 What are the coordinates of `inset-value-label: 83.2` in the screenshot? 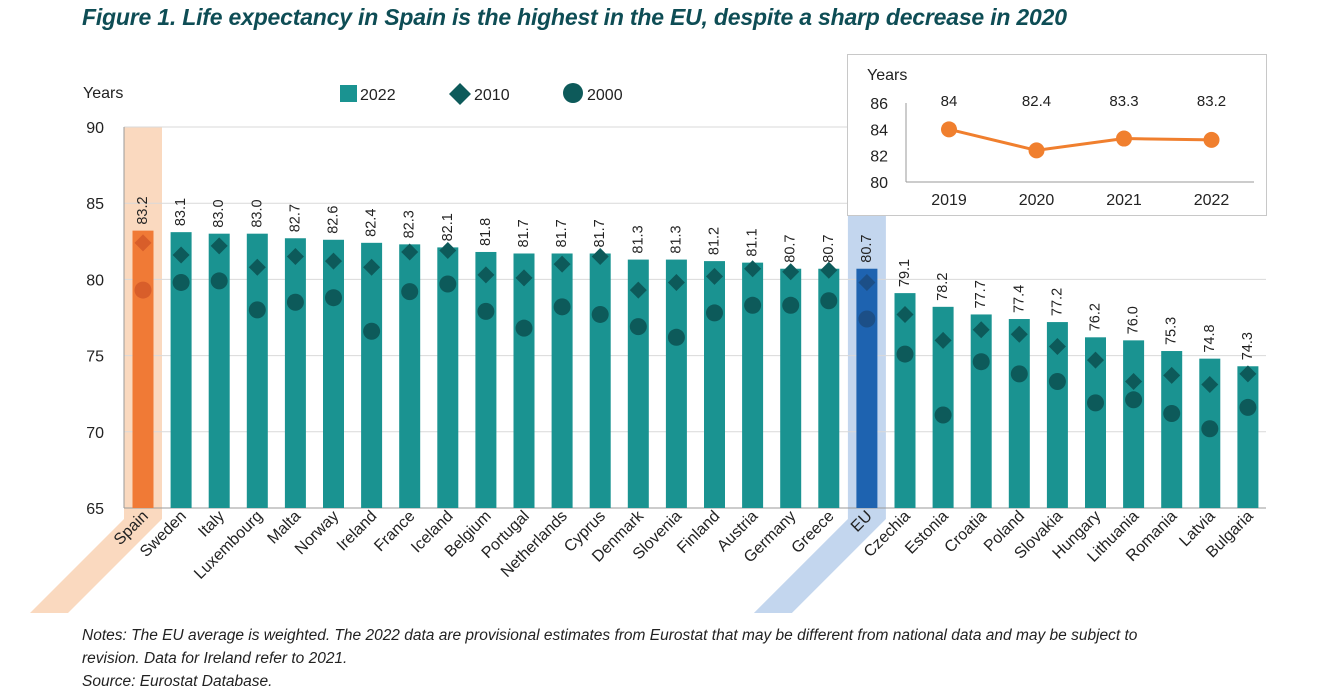 It's located at (1211, 101).